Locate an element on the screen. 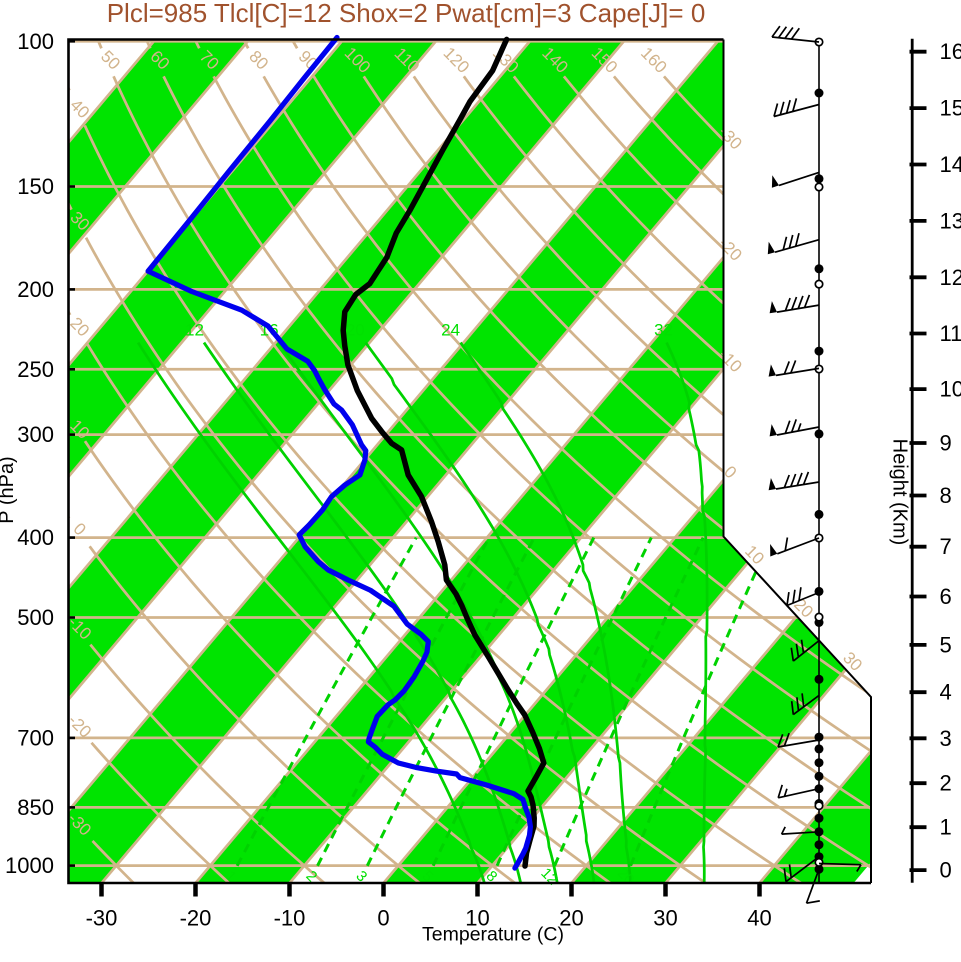  svg-text: 11 is located at coordinates (950, 333).